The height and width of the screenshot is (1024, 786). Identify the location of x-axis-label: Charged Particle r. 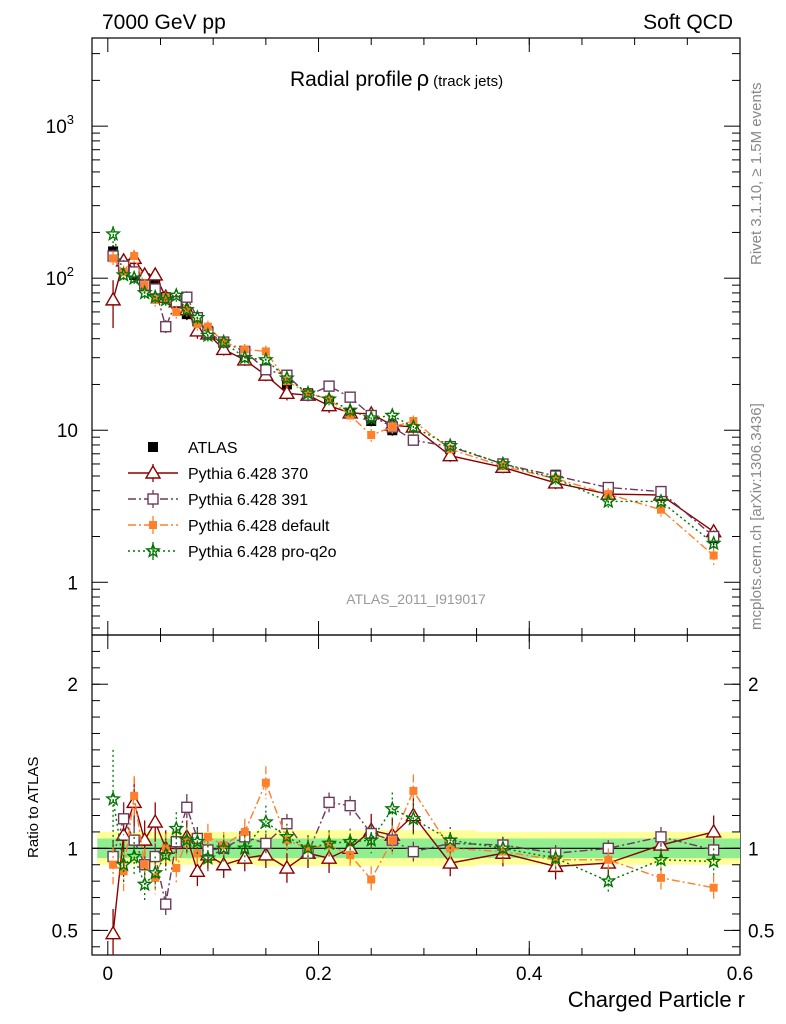
(656, 999).